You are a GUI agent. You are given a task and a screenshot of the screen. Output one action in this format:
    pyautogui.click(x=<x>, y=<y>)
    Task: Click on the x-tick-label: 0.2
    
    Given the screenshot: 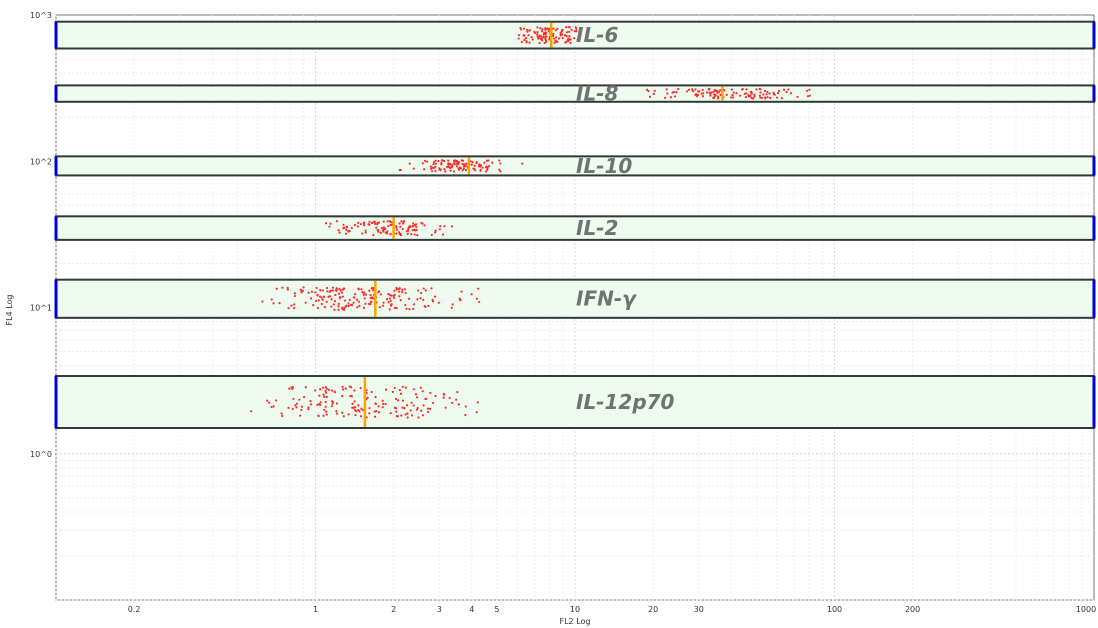 What is the action you would take?
    pyautogui.click(x=134, y=609)
    